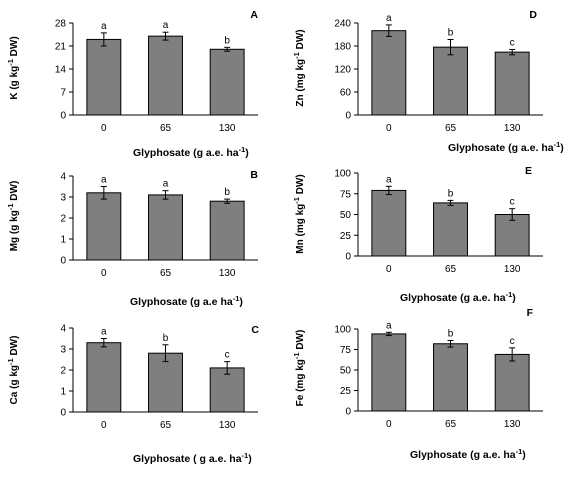  What do you see at coordinates (299, 213) in the screenshot?
I see `y-axis-title: Mn (mg kg-1 DW)` at bounding box center [299, 213].